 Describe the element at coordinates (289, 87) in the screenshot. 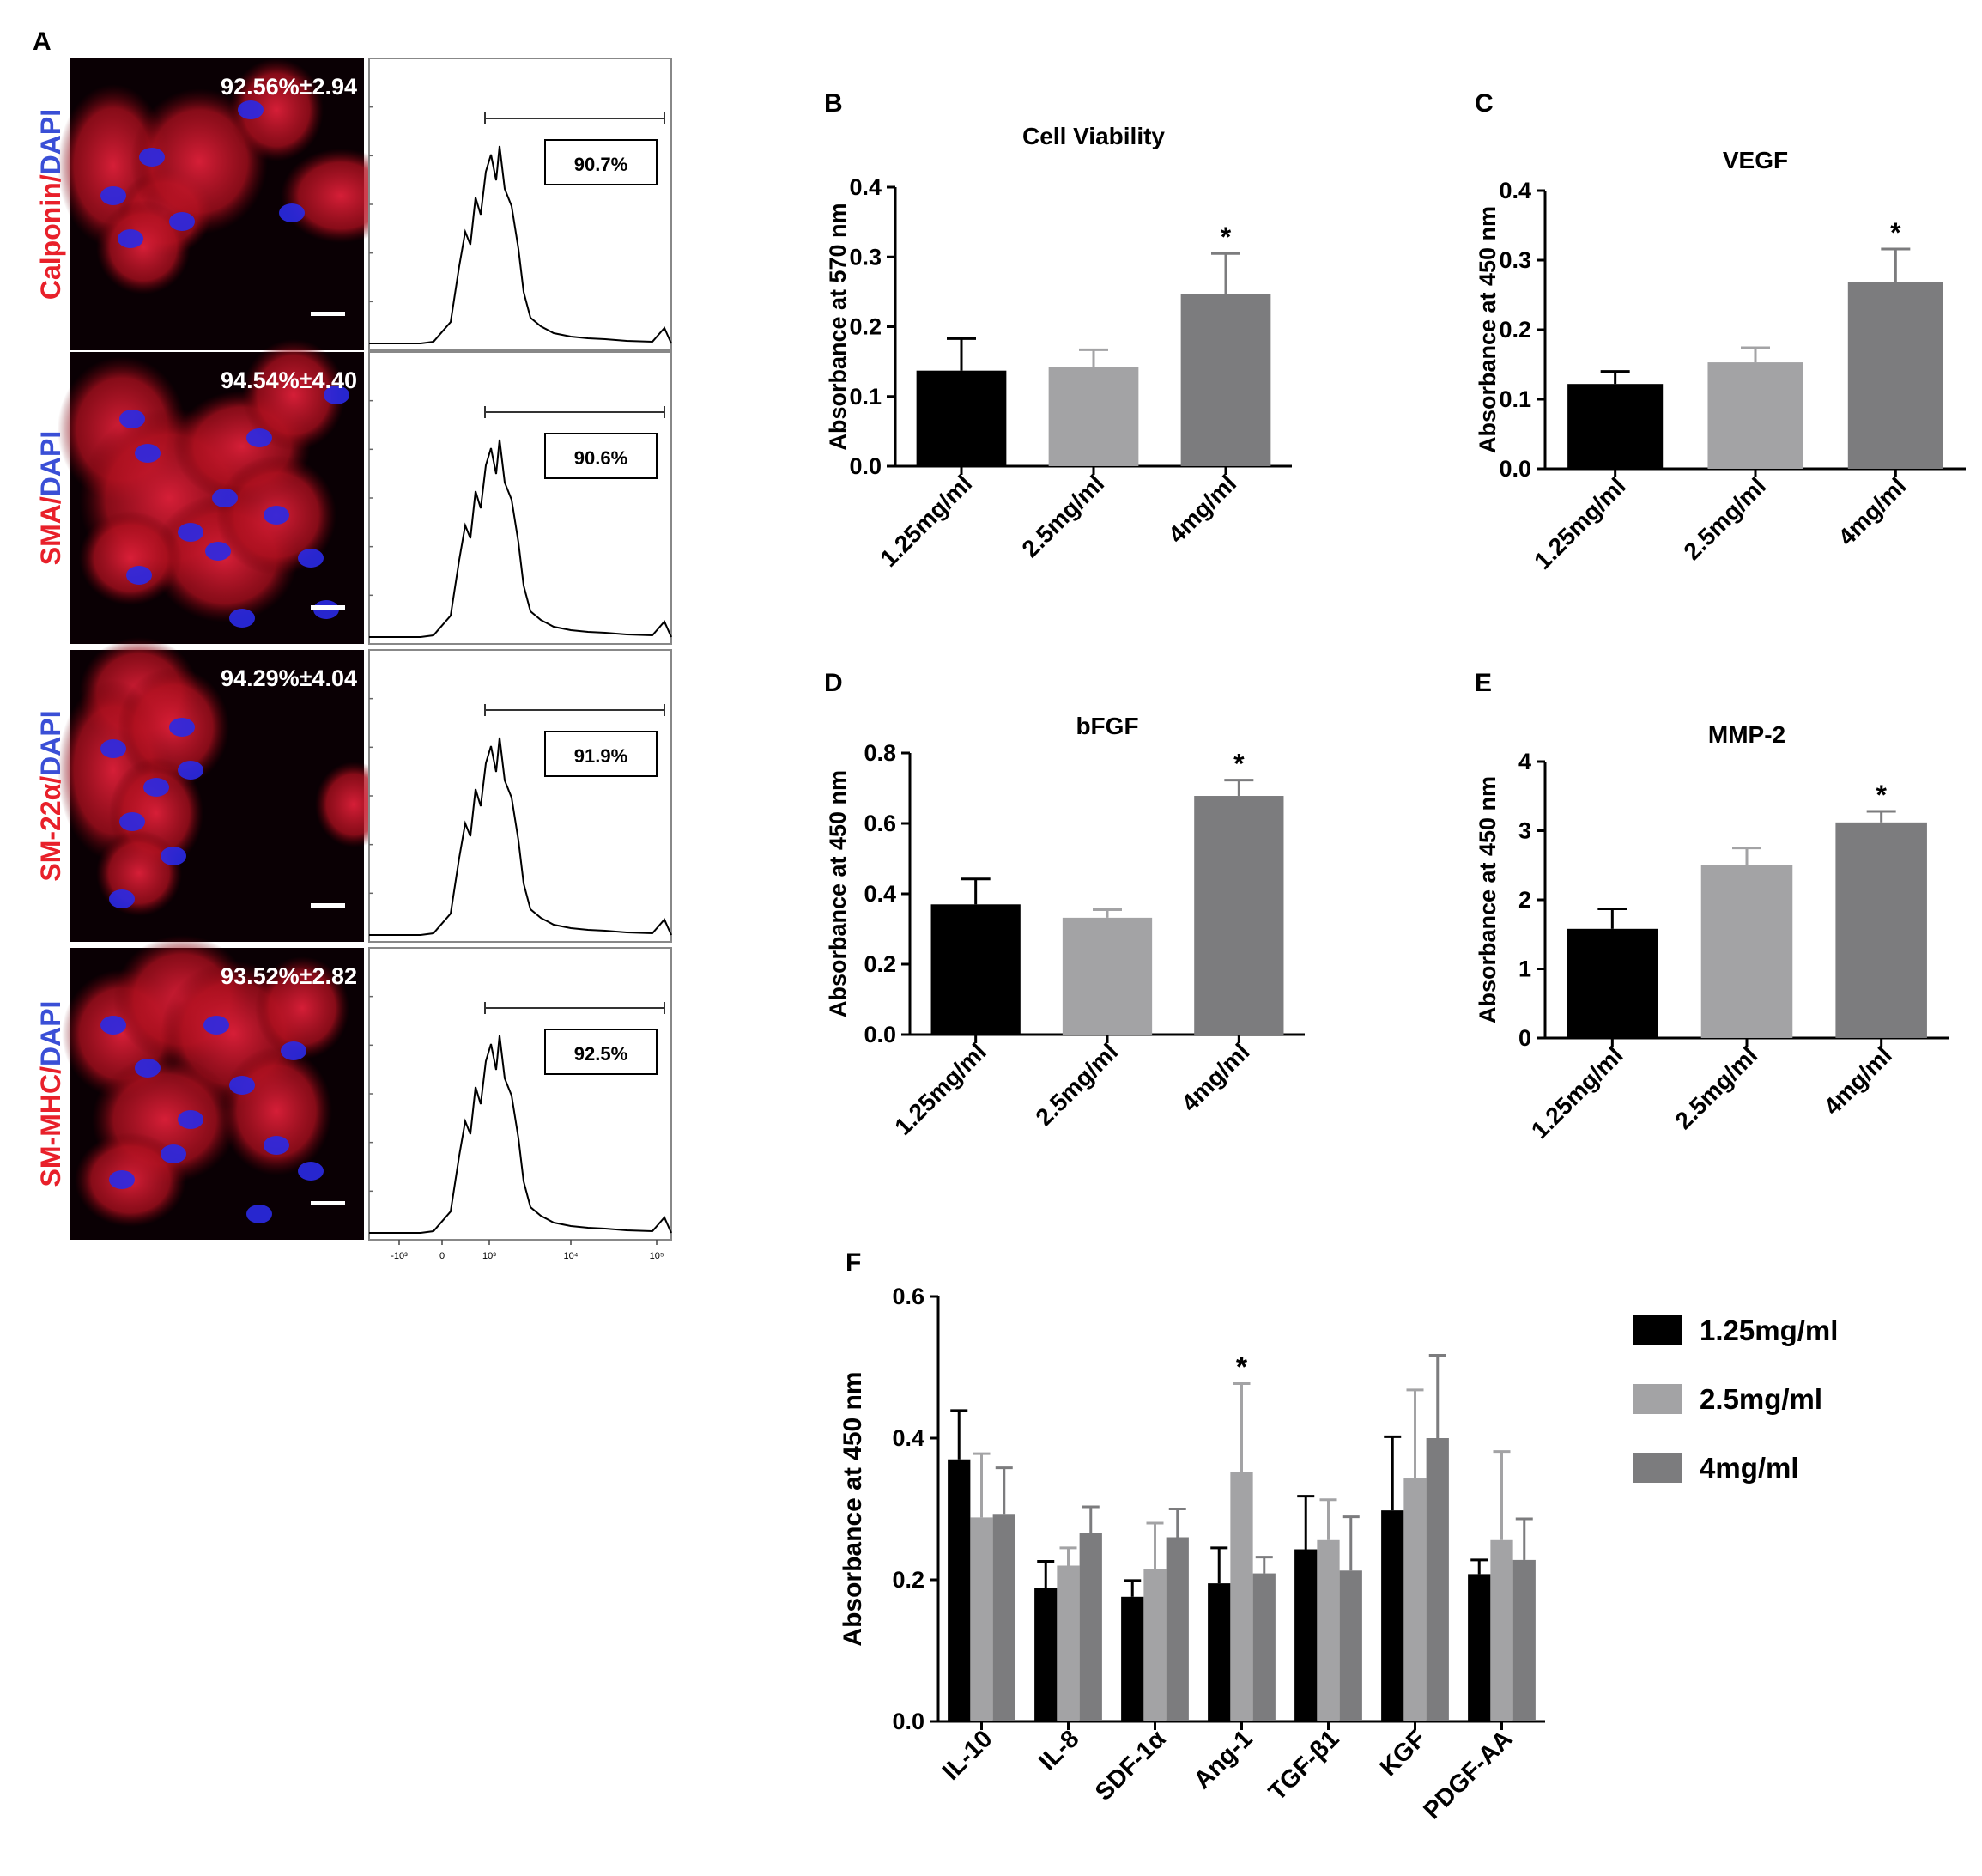

I see `percent-label: 92.56%±2.94` at that location.